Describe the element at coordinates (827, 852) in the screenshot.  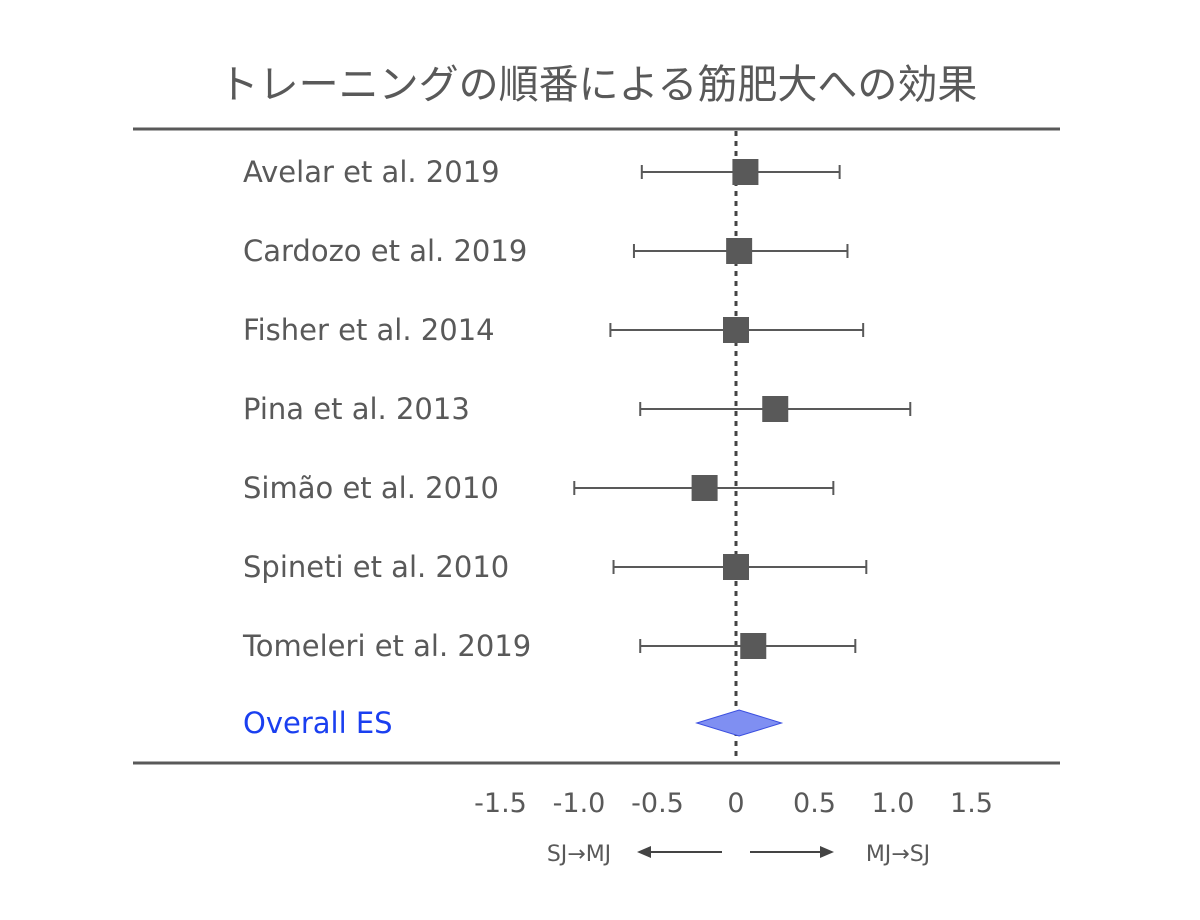
I see `arrow-right-head` at that location.